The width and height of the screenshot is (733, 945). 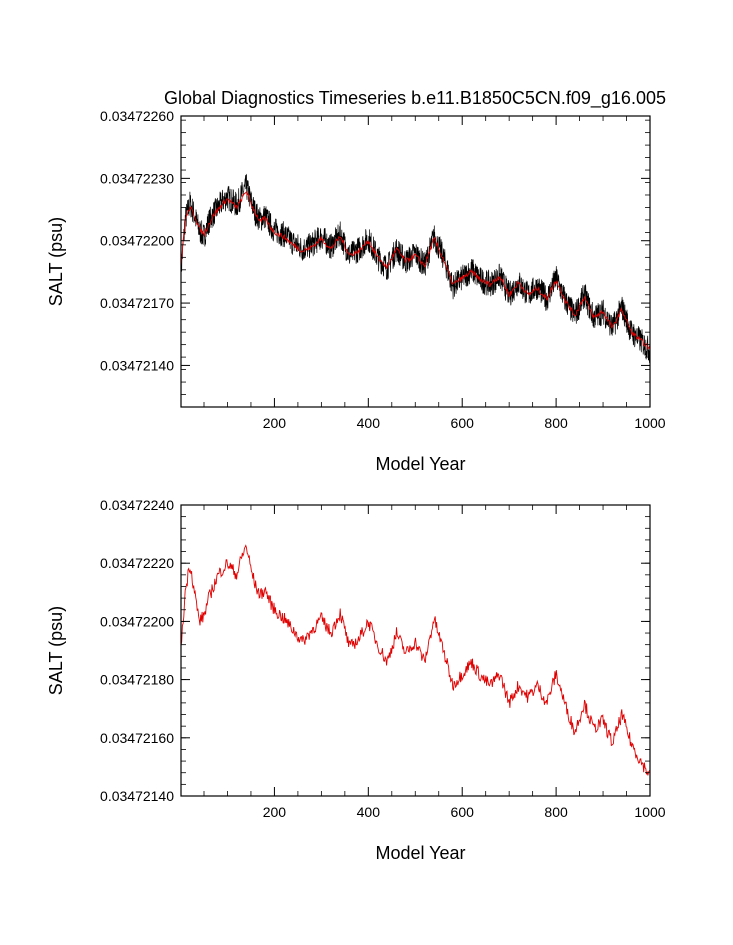 What do you see at coordinates (137, 738) in the screenshot?
I see `y-tick-label: 0.03472160` at bounding box center [137, 738].